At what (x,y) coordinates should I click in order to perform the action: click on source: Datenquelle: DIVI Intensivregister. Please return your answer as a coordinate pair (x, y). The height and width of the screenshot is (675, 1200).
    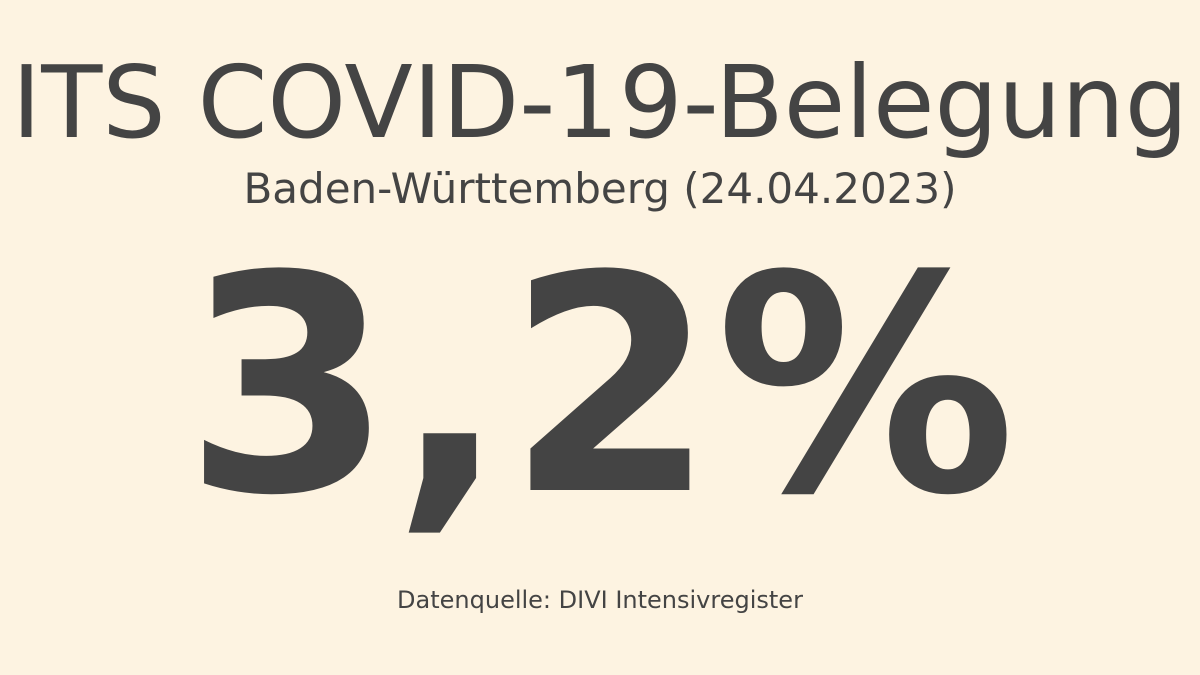
    Looking at the image, I should click on (600, 600).